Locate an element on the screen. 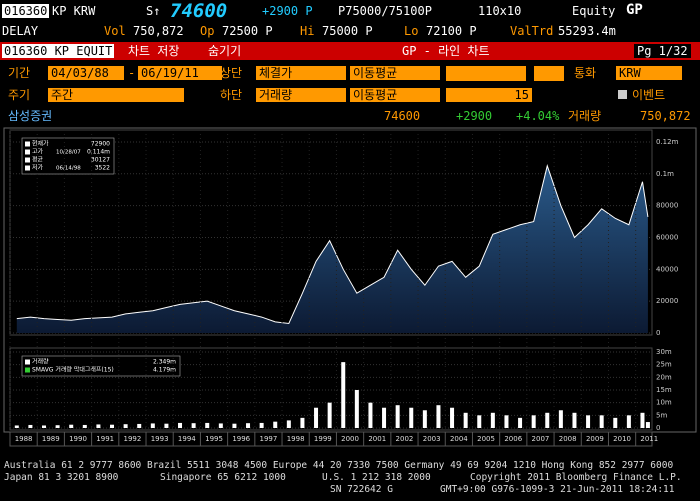 The width and height of the screenshot is (700, 501). x-tick-label: 1995 is located at coordinates (214, 439).